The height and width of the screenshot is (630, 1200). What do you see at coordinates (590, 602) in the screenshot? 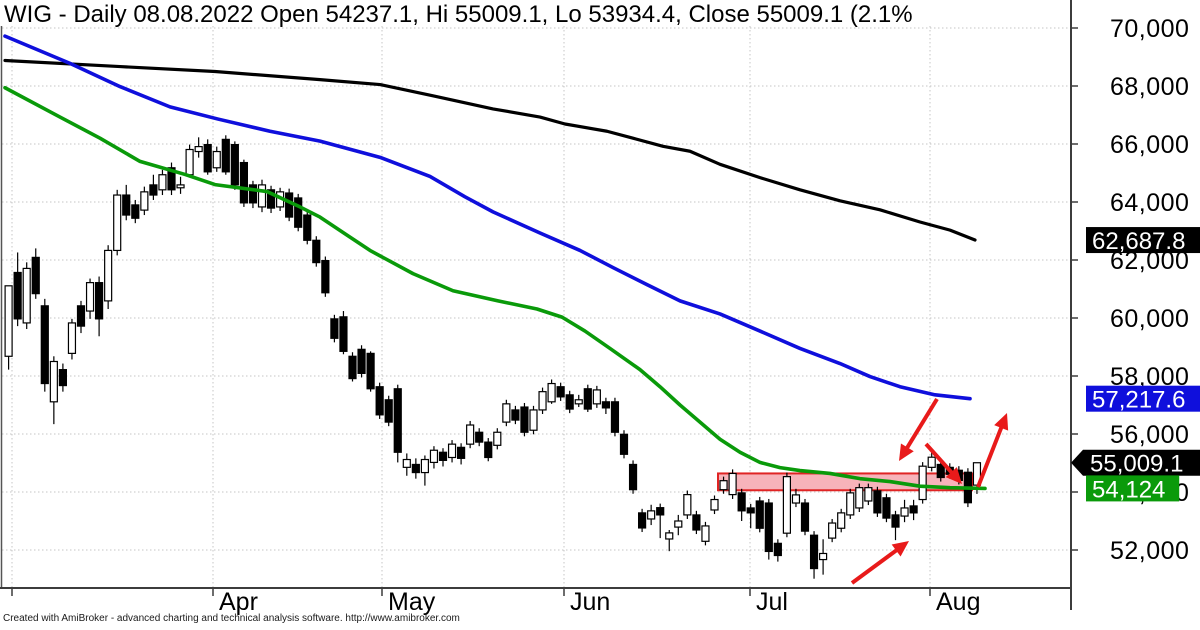
I see `x-tick-label: Jun` at bounding box center [590, 602].